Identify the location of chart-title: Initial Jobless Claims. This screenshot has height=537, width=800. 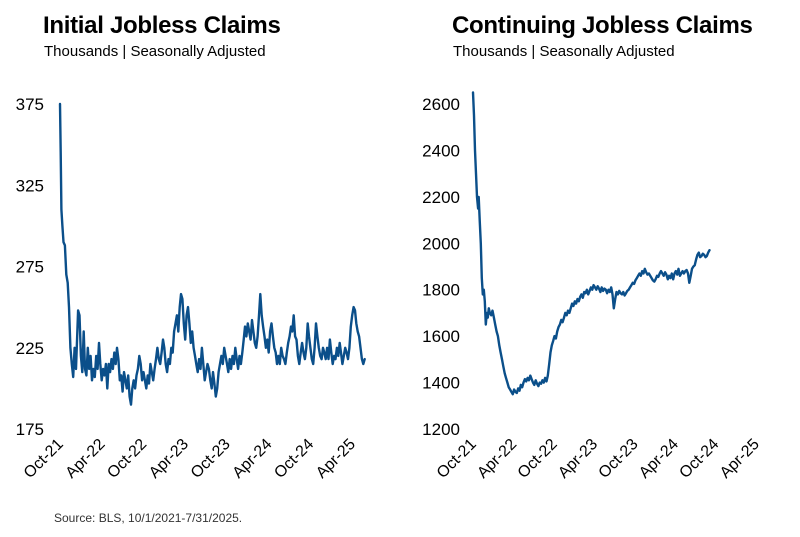
(162, 25).